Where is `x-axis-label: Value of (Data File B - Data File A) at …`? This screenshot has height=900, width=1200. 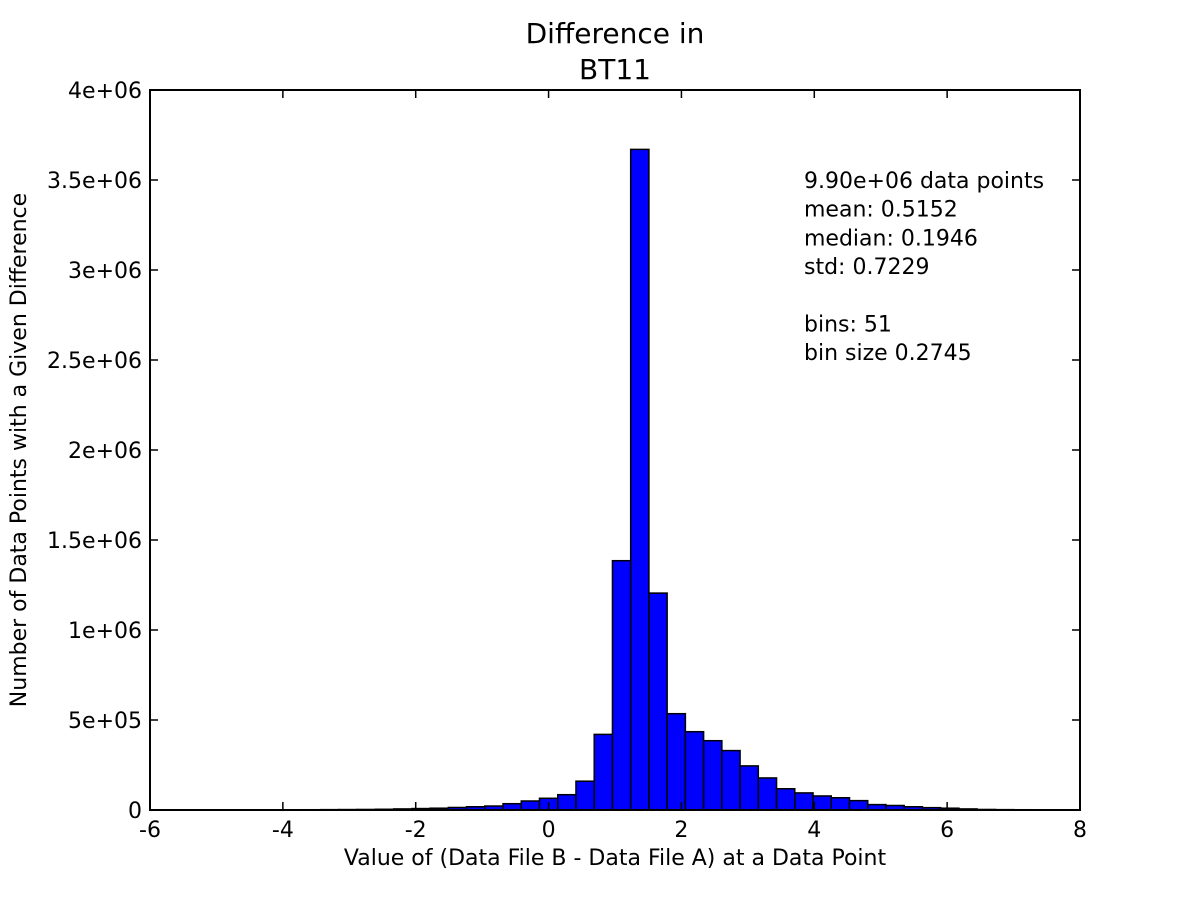 x-axis-label: Value of (Data File B - Data File A) at … is located at coordinates (615, 858).